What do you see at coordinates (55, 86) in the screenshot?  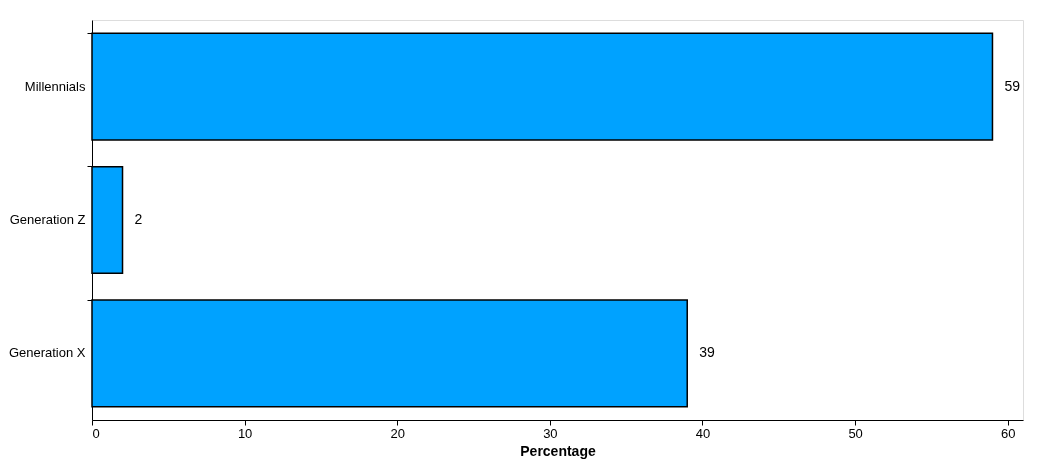 I see `y-tick-label: Millennials` at bounding box center [55, 86].